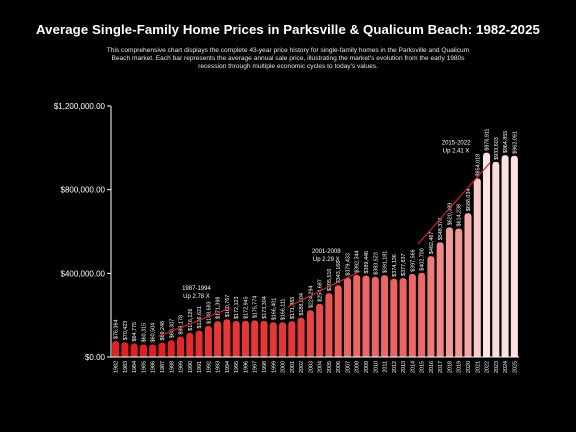  I want to click on value-label-2000: $166,111, so click(284, 310).